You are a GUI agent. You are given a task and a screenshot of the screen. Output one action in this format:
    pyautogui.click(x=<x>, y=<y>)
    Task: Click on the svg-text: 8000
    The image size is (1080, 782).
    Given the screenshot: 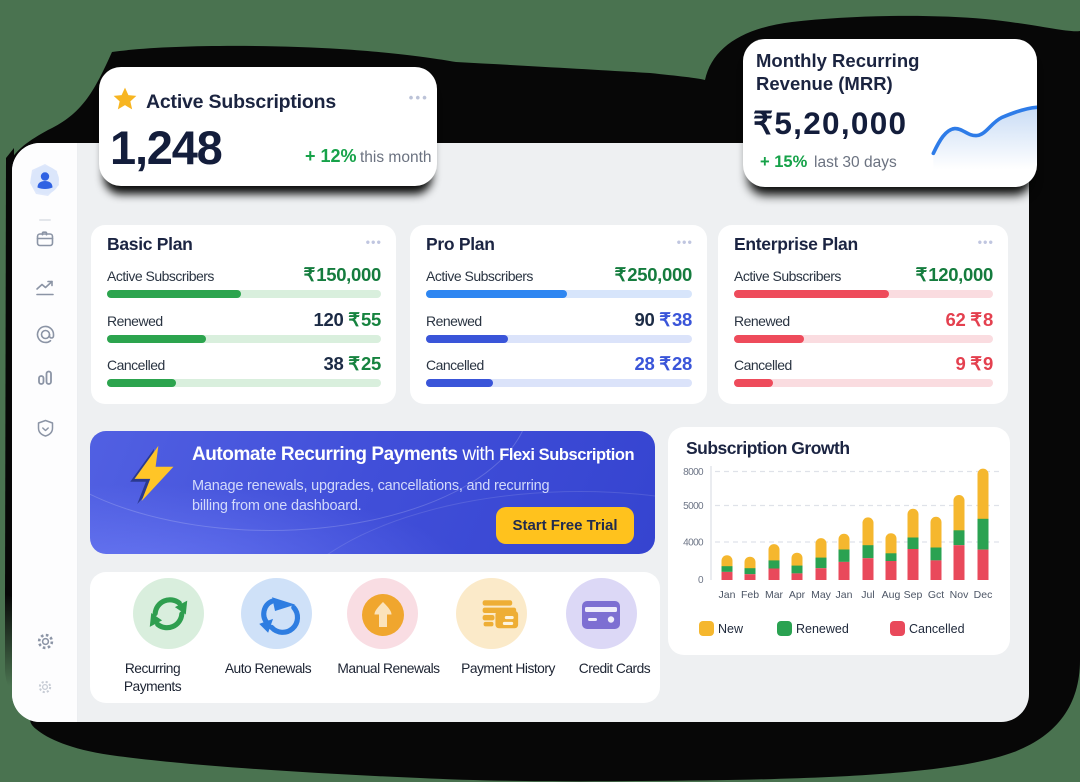 What is the action you would take?
    pyautogui.click(x=693, y=472)
    